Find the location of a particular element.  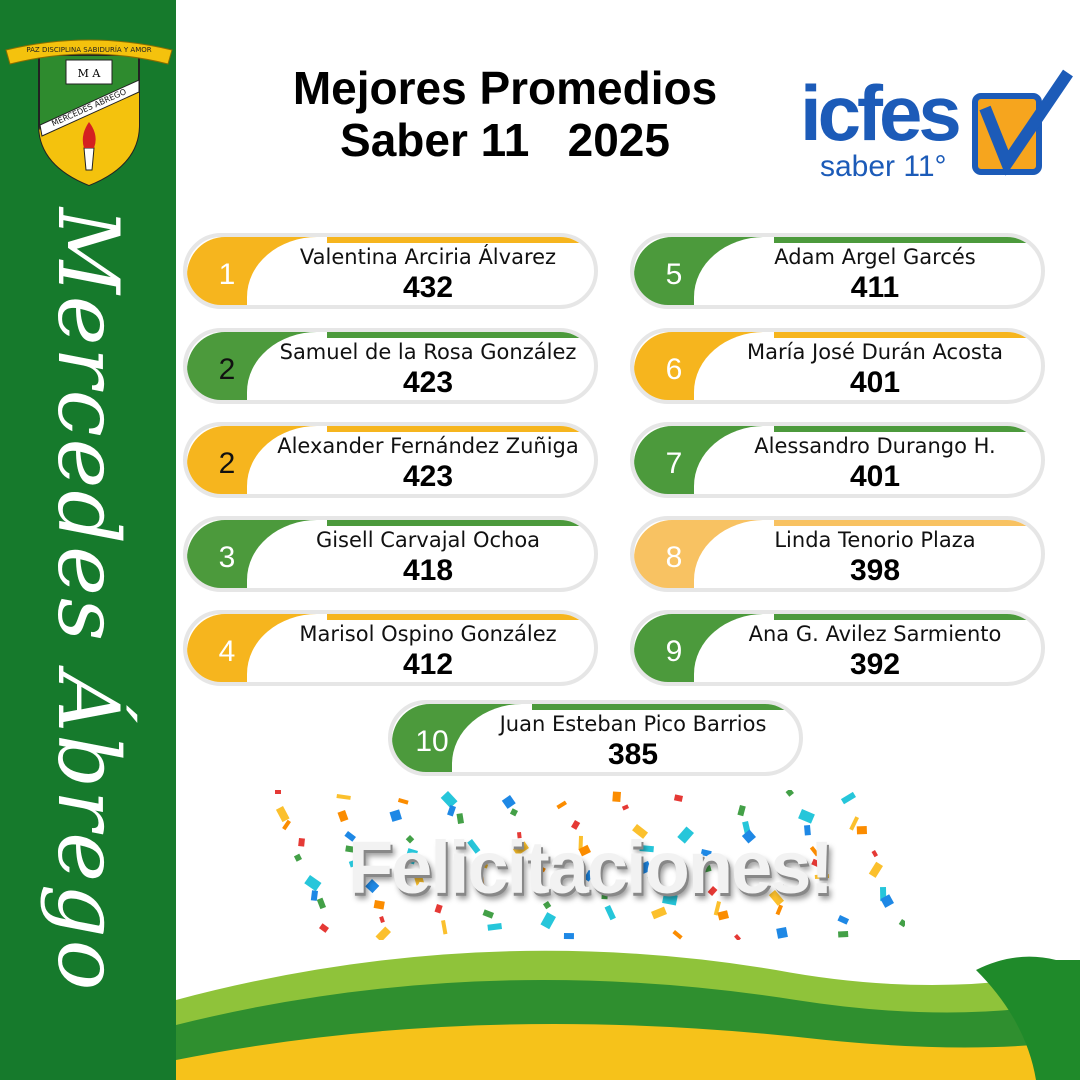

page-title: Mejores Promedios Saber 11 2025 is located at coordinates (505, 114).